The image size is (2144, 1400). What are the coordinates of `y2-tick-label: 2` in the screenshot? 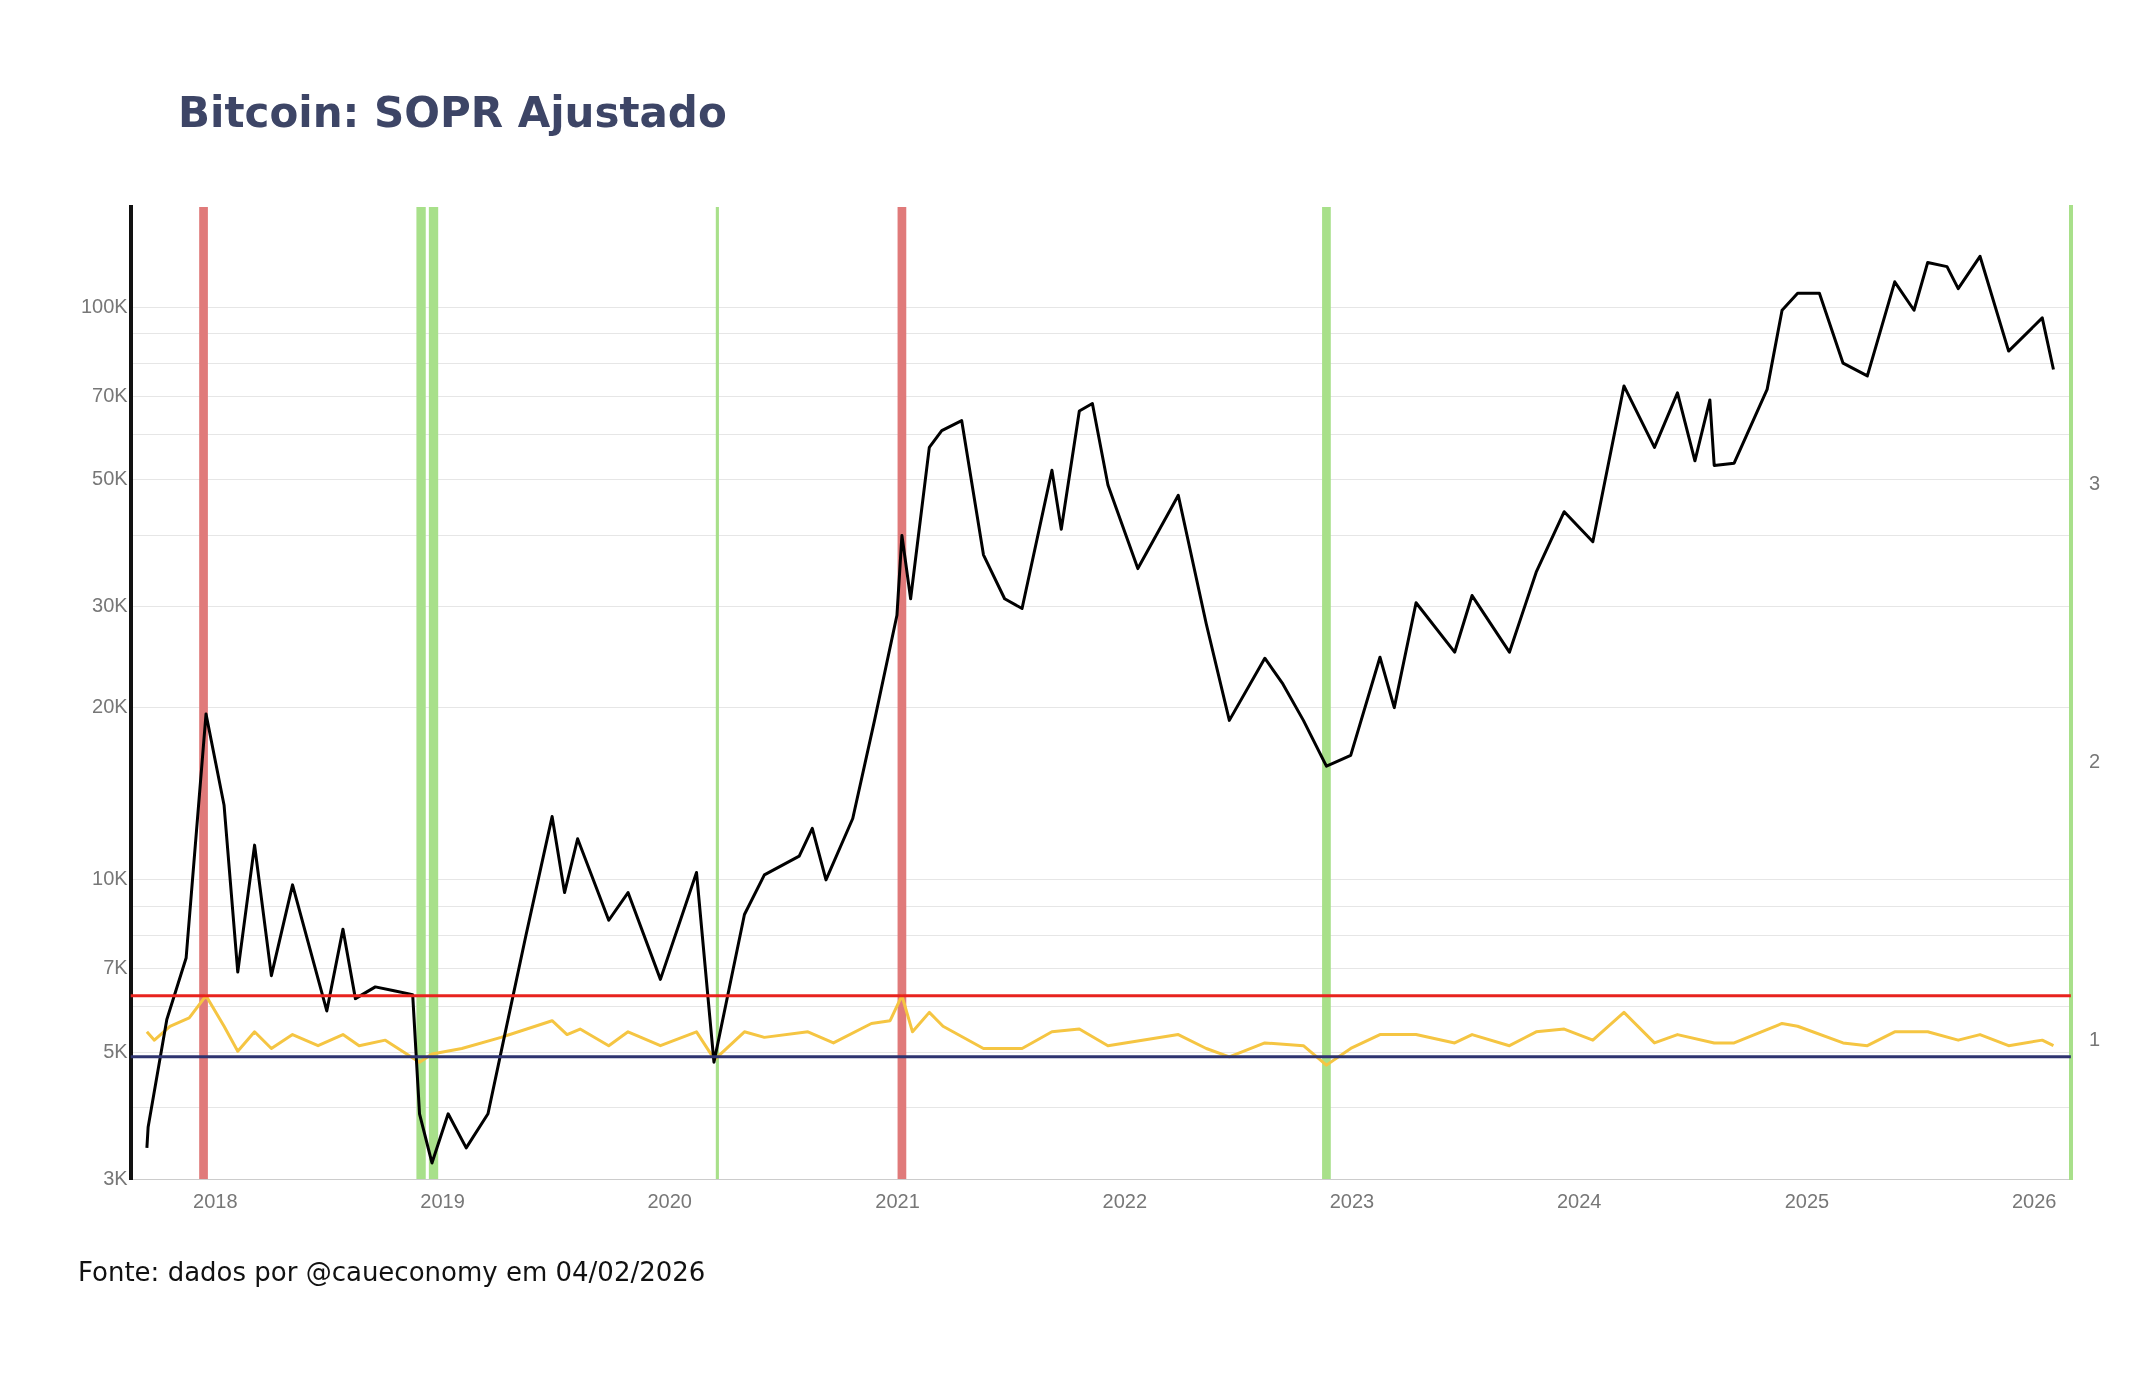 It's located at (2094, 760).